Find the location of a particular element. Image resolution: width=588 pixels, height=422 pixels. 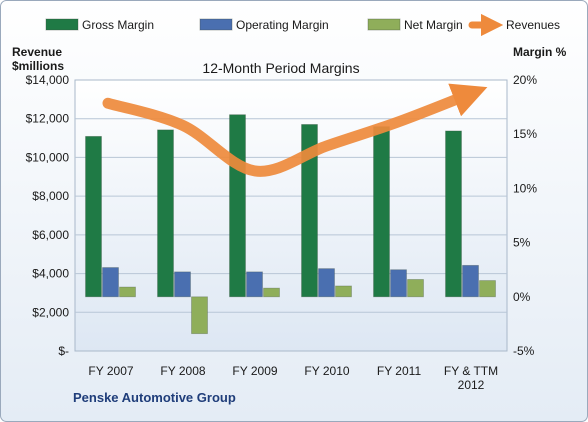

y-right-tick-label: -5% is located at coordinates (524, 351).